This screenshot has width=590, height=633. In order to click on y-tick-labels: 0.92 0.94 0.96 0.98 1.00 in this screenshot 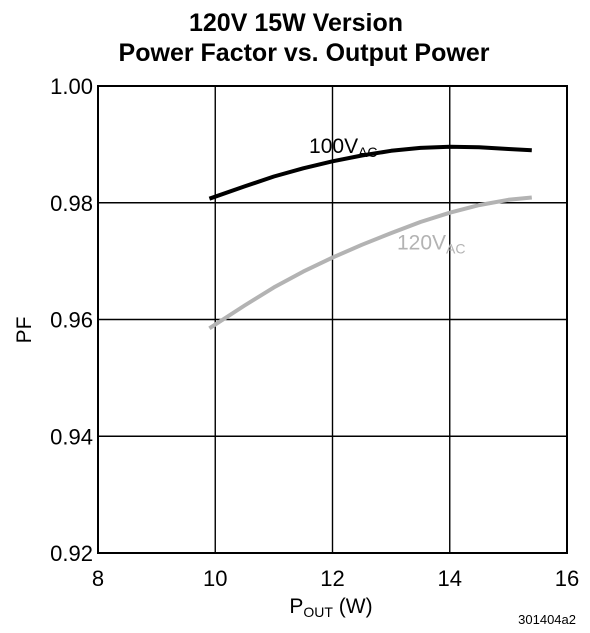, I will do `click(71, 320)`.